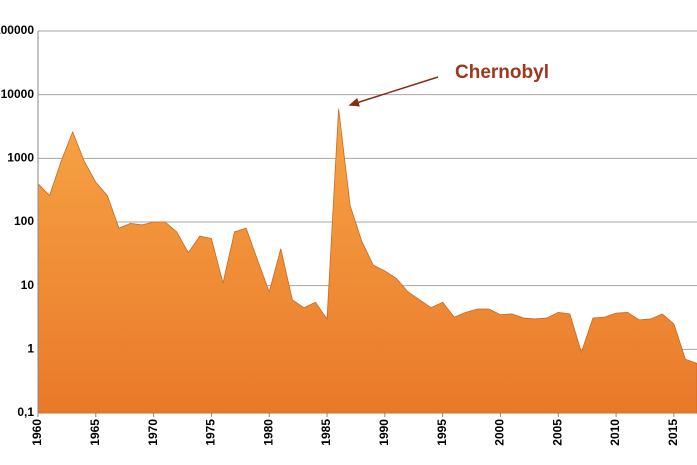 This screenshot has height=465, width=697. I want to click on x-tick-label: 1985, so click(326, 432).